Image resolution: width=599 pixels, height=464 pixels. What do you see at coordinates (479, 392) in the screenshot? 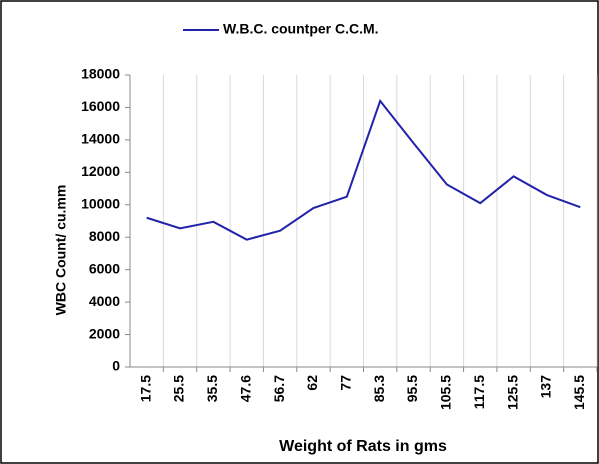
I see `x-tick-label: 117.5` at bounding box center [479, 392].